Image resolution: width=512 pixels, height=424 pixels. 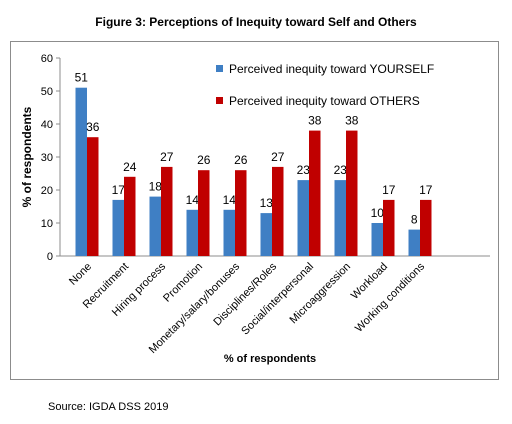 What do you see at coordinates (414, 220) in the screenshot?
I see `data-label-yourself: 8` at bounding box center [414, 220].